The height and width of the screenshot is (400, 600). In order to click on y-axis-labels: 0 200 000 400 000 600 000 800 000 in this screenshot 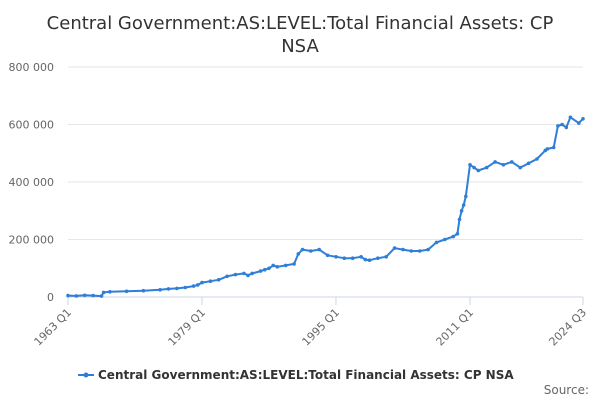, I will do `click(32, 182)`.